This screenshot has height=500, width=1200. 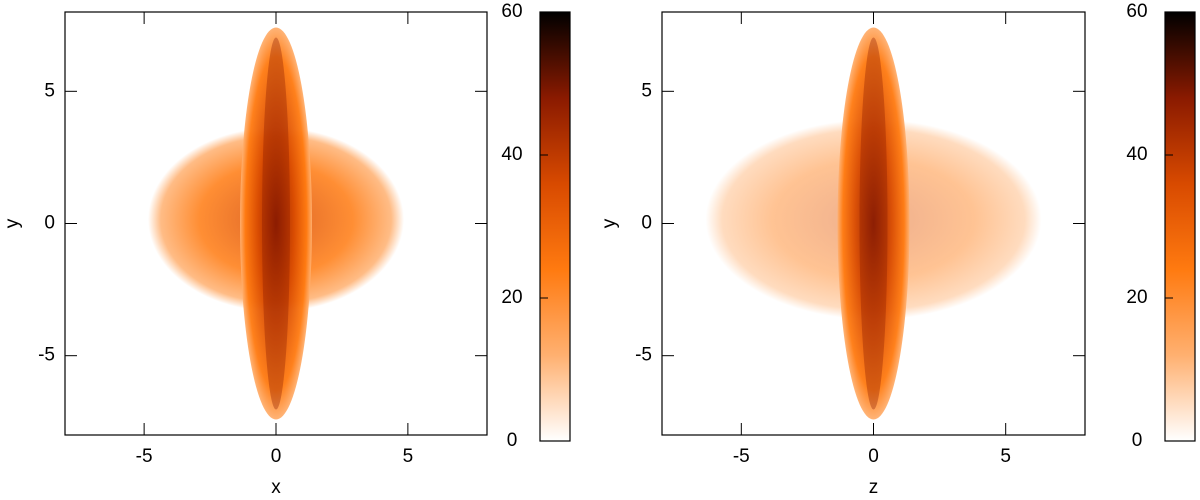 What do you see at coordinates (276, 487) in the screenshot?
I see `x-axis-label: x` at bounding box center [276, 487].